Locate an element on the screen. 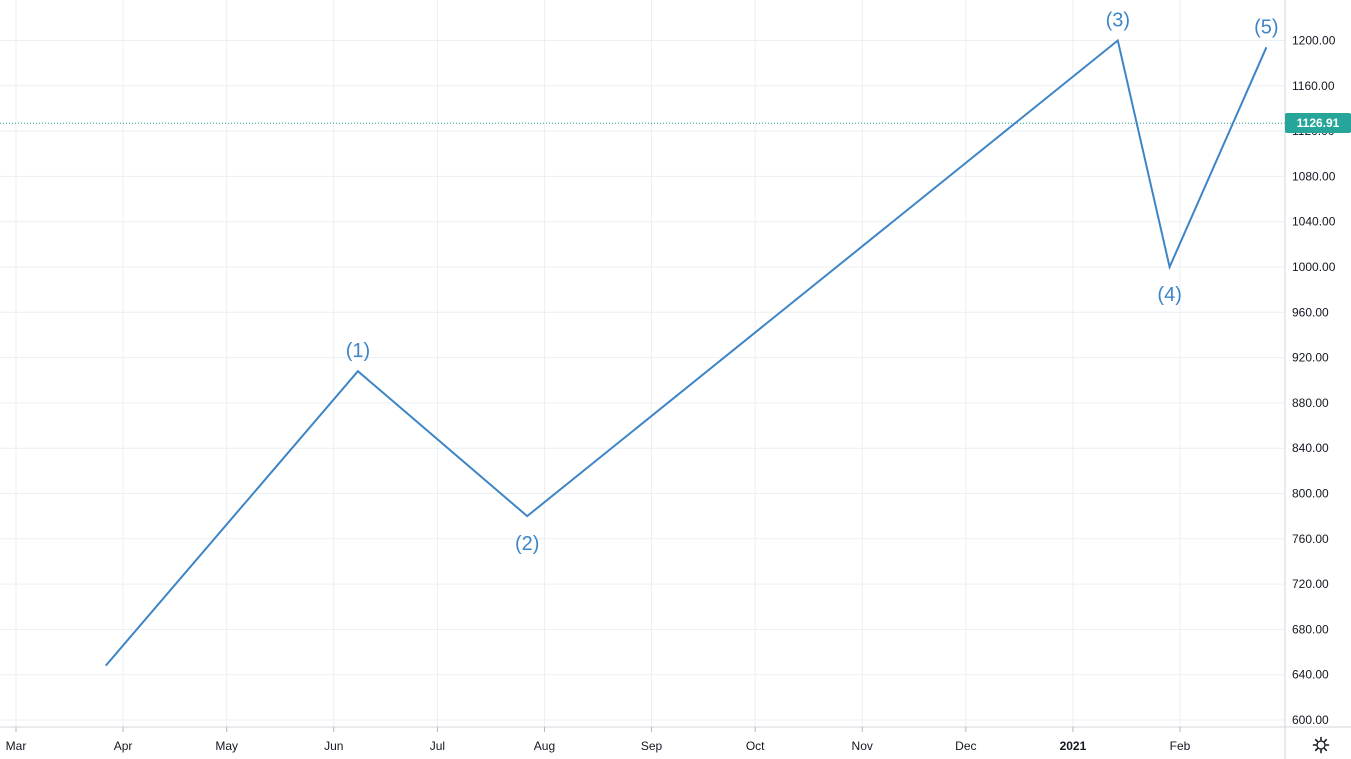  y-tick-label: 720.00 is located at coordinates (1310, 584).